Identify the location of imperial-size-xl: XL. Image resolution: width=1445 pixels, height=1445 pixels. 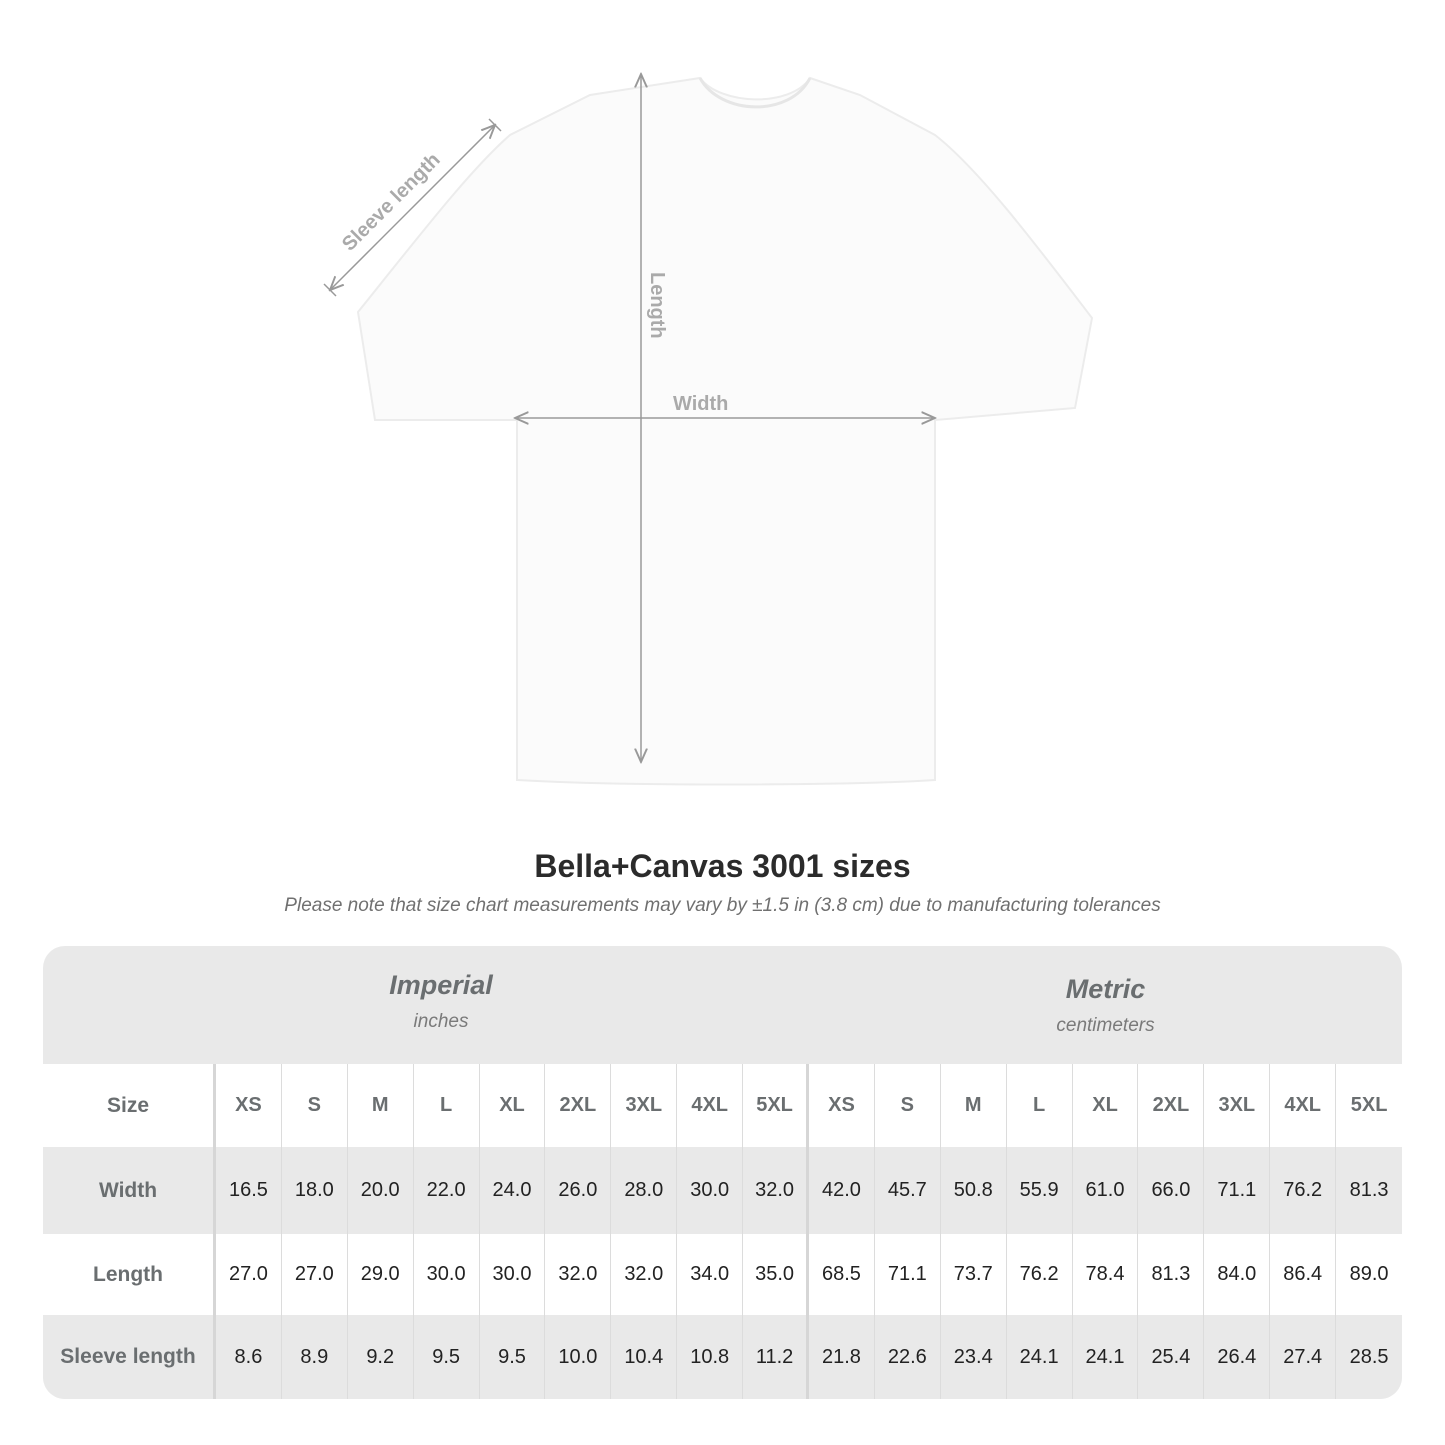
(513, 1105).